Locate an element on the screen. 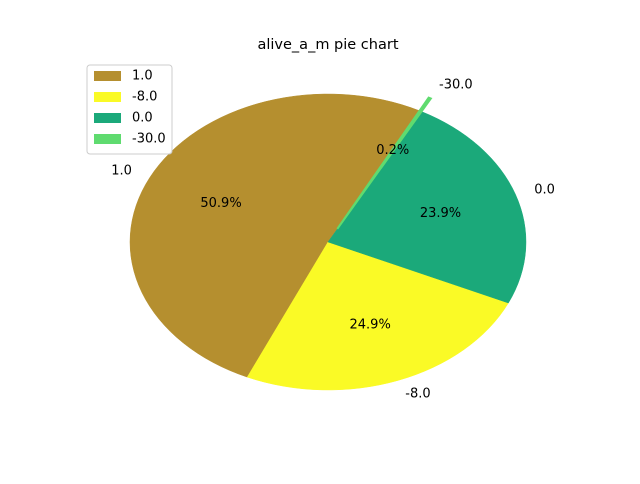 This screenshot has height=484, width=640. legend-box is located at coordinates (129, 109).